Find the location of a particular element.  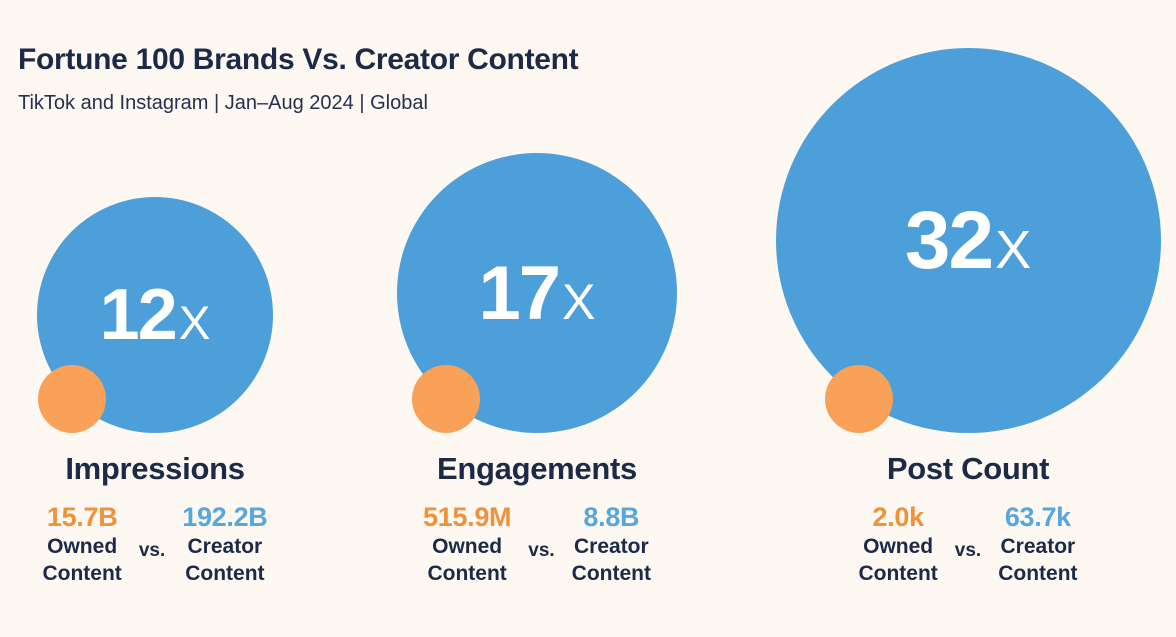

creator-value: 192.2B is located at coordinates (225, 517).